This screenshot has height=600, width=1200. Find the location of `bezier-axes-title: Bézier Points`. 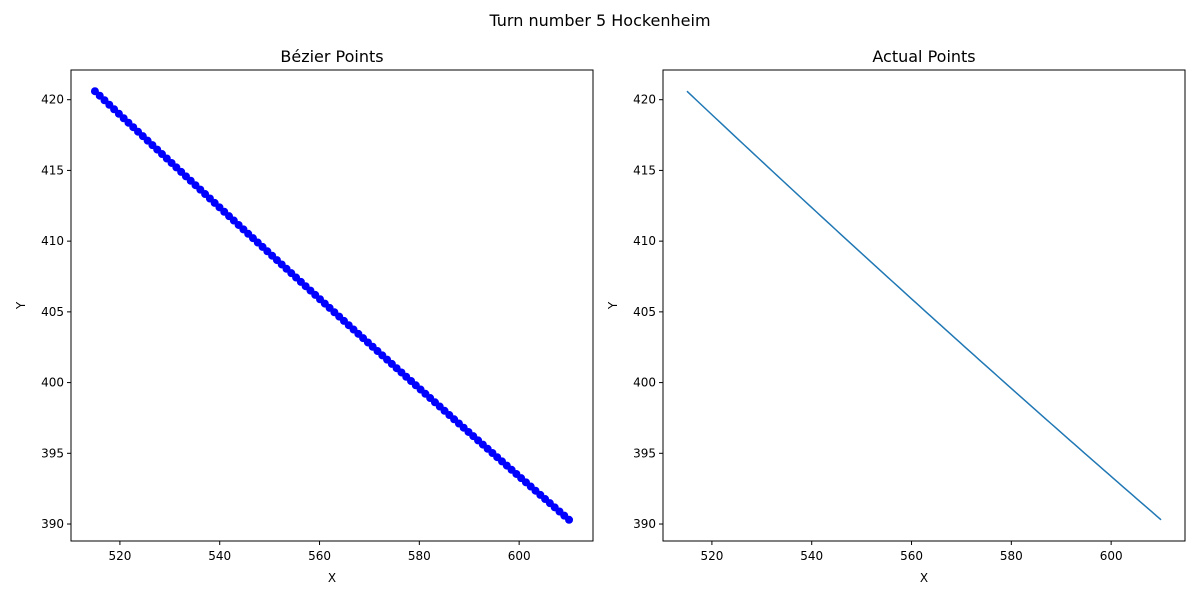

bezier-axes-title: Bézier Points is located at coordinates (331, 56).